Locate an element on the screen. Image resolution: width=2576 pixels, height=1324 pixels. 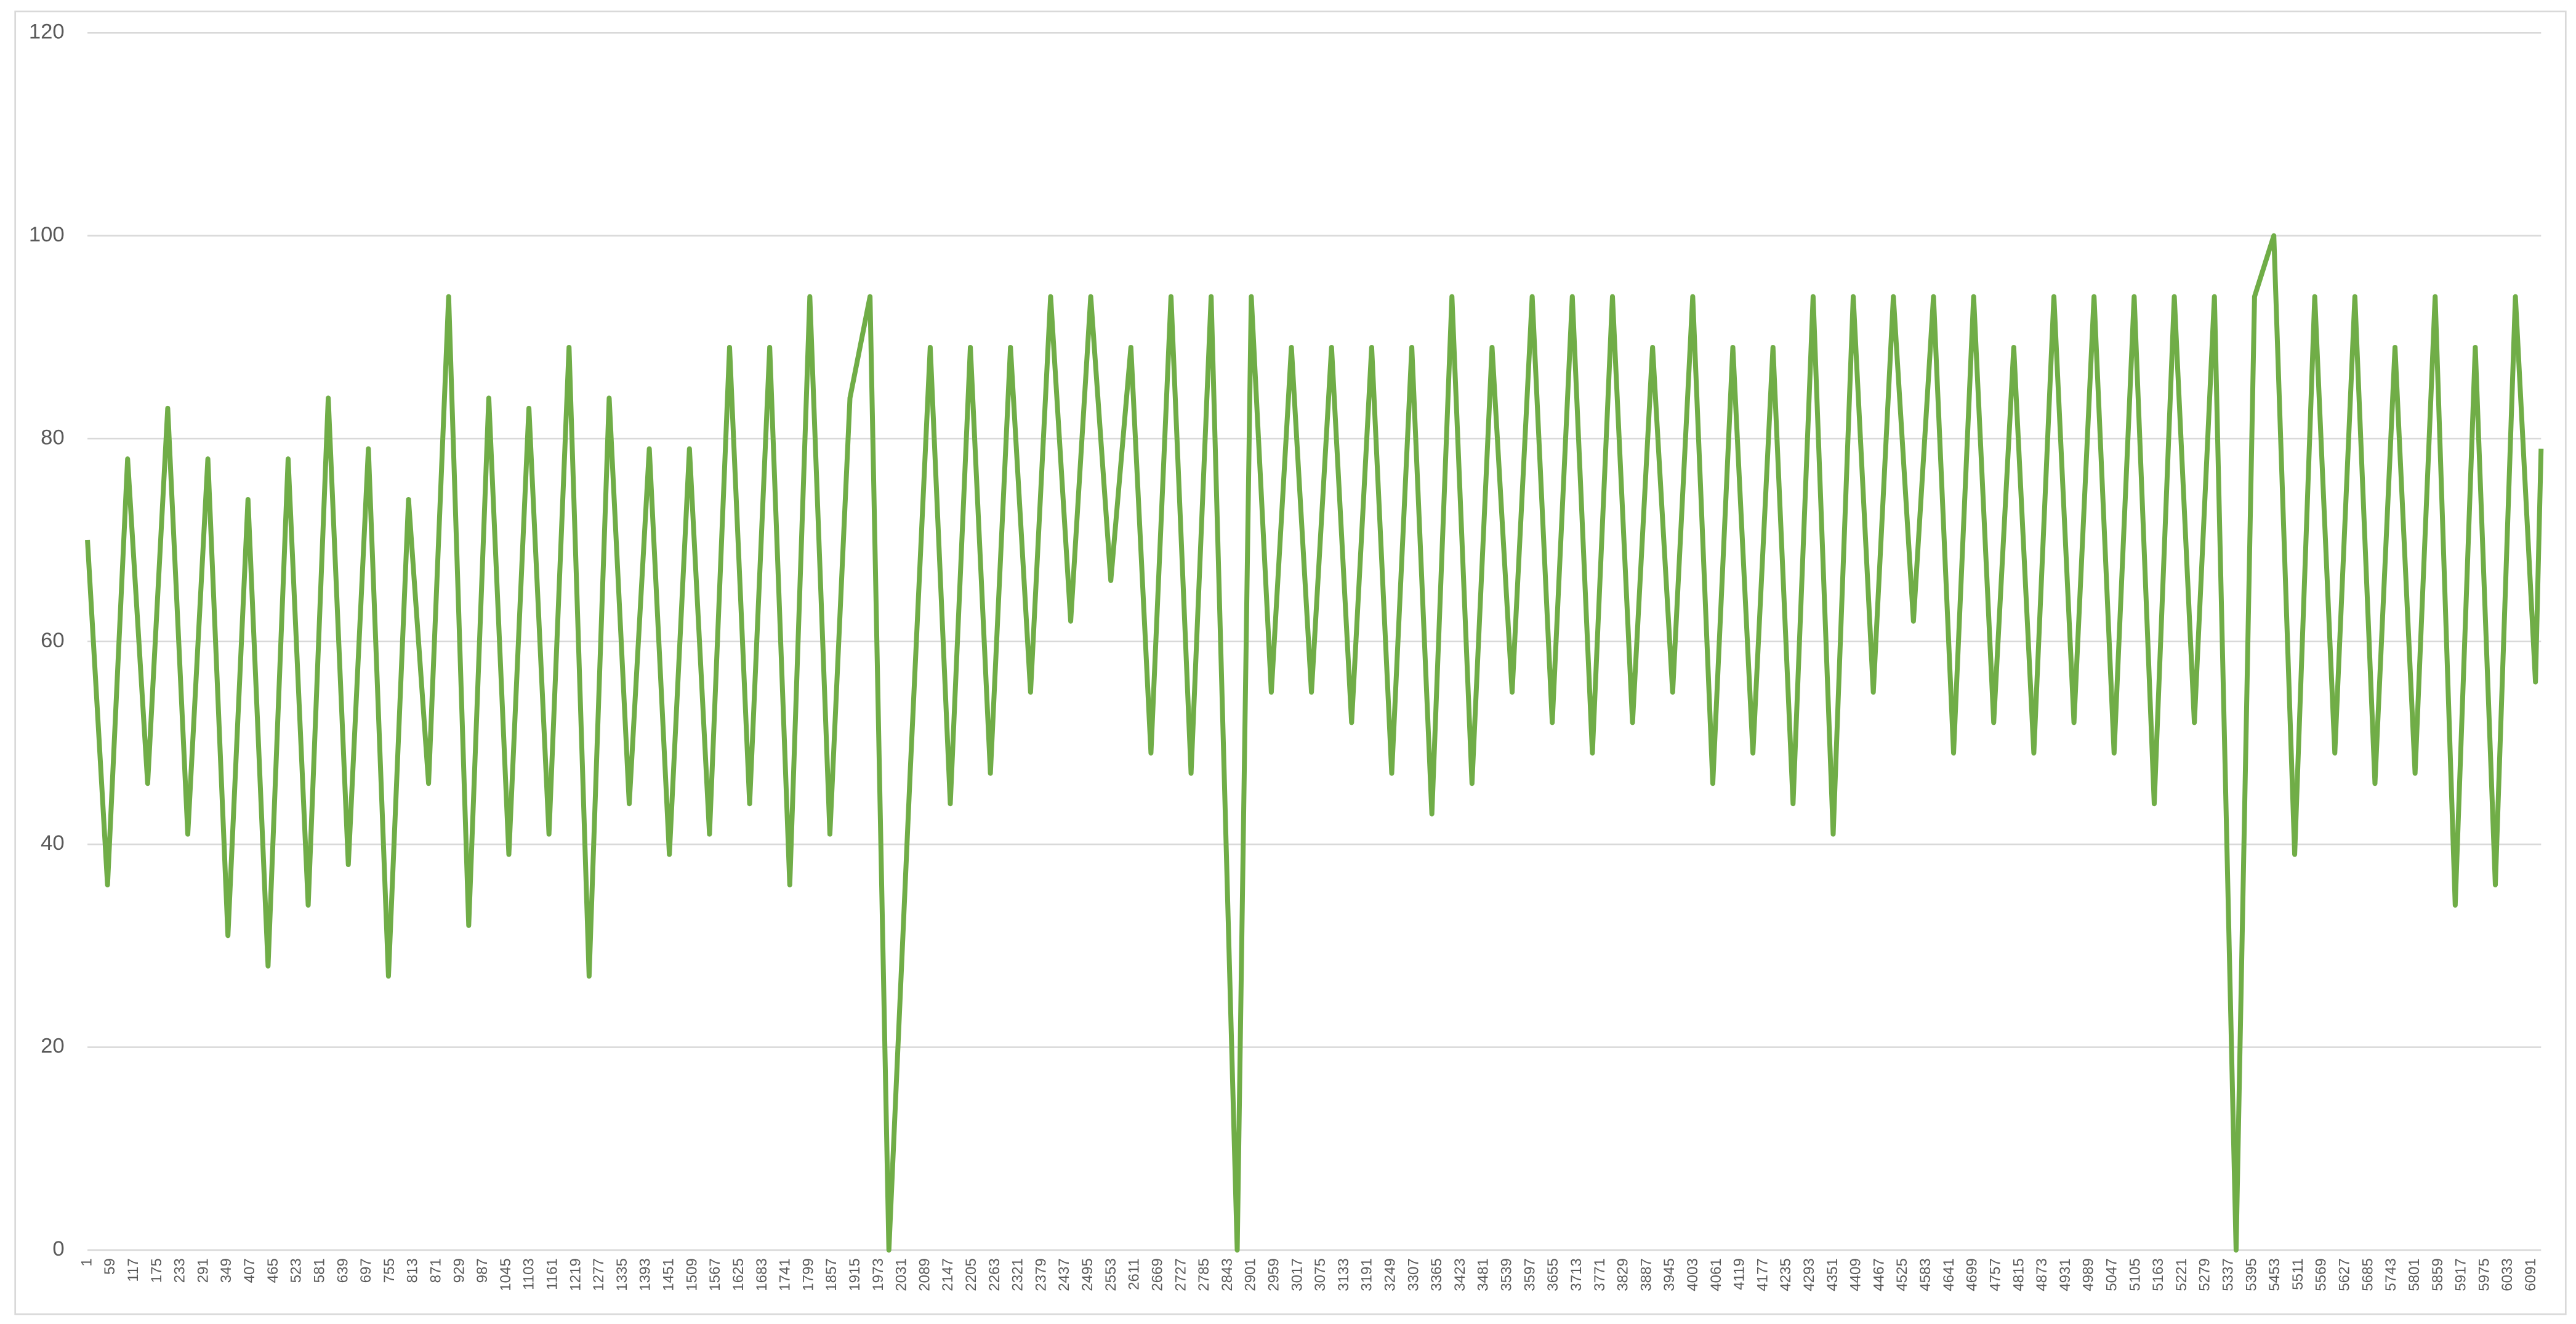
x-tick-label: 4351 is located at coordinates (1832, 1274).